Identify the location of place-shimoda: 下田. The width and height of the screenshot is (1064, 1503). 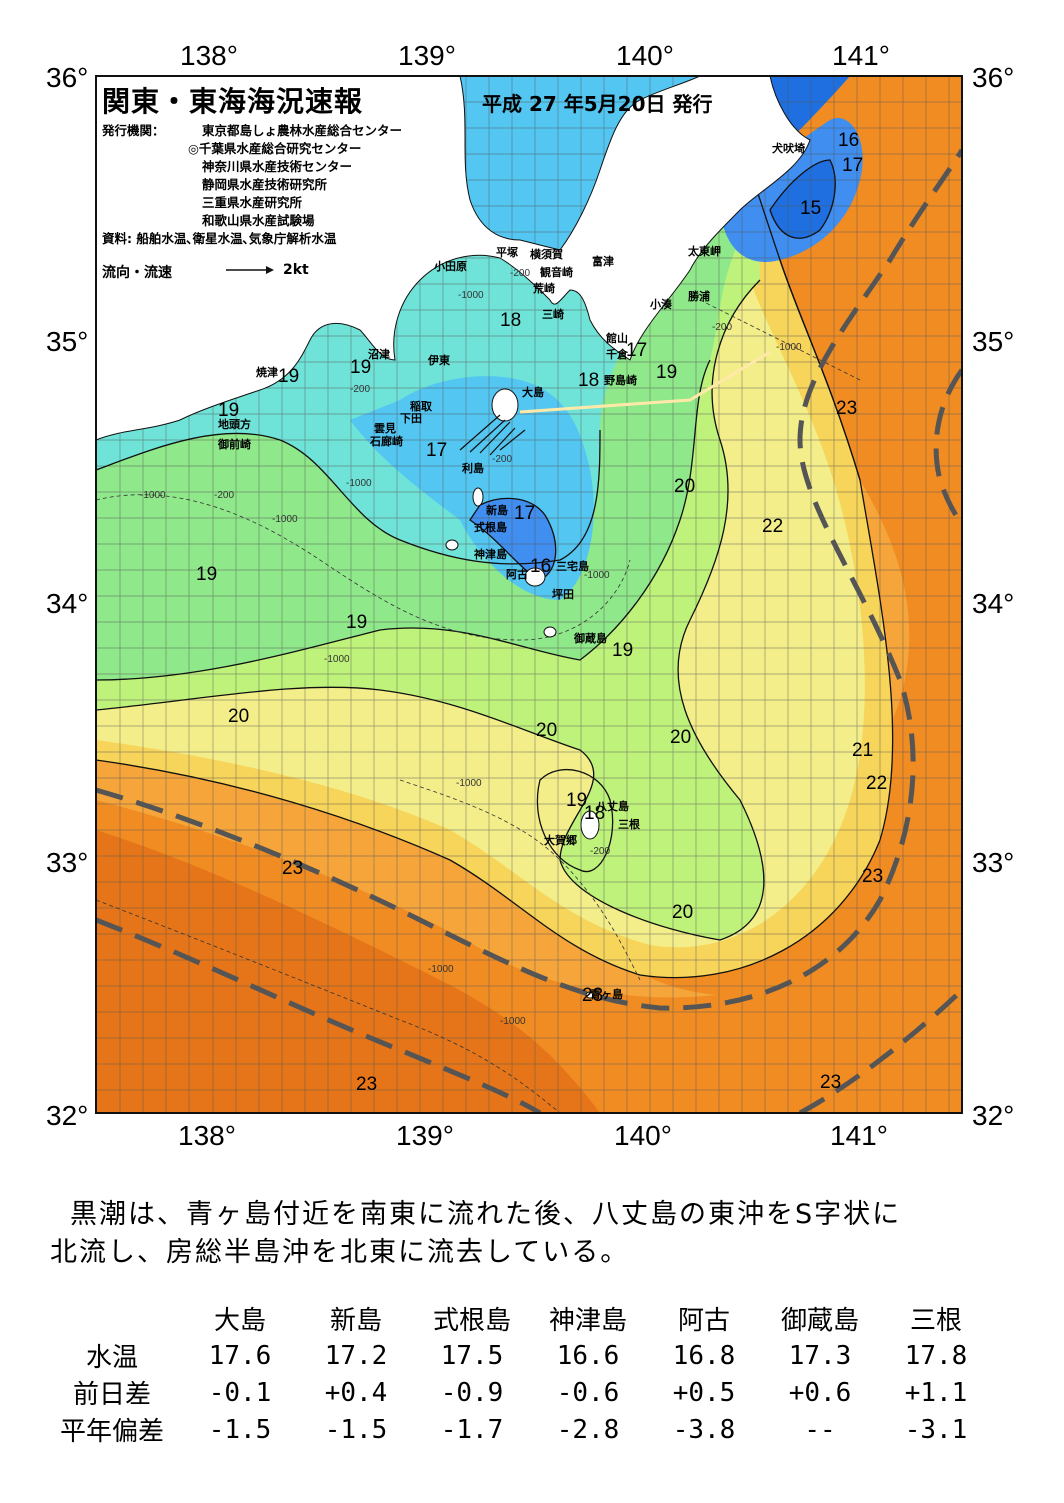
(411, 418).